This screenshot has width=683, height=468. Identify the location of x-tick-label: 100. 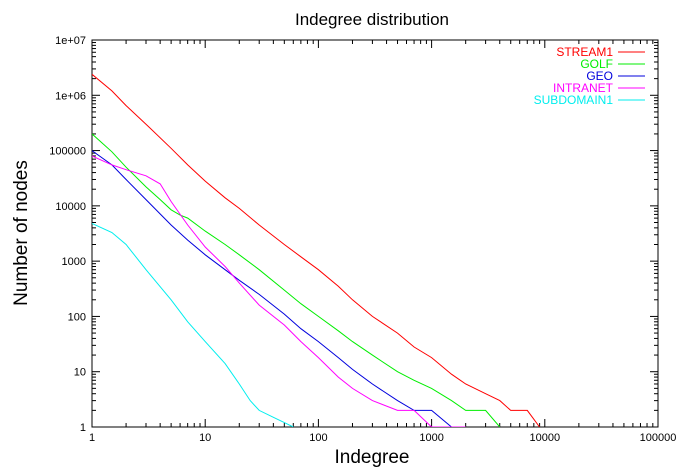
(318, 438).